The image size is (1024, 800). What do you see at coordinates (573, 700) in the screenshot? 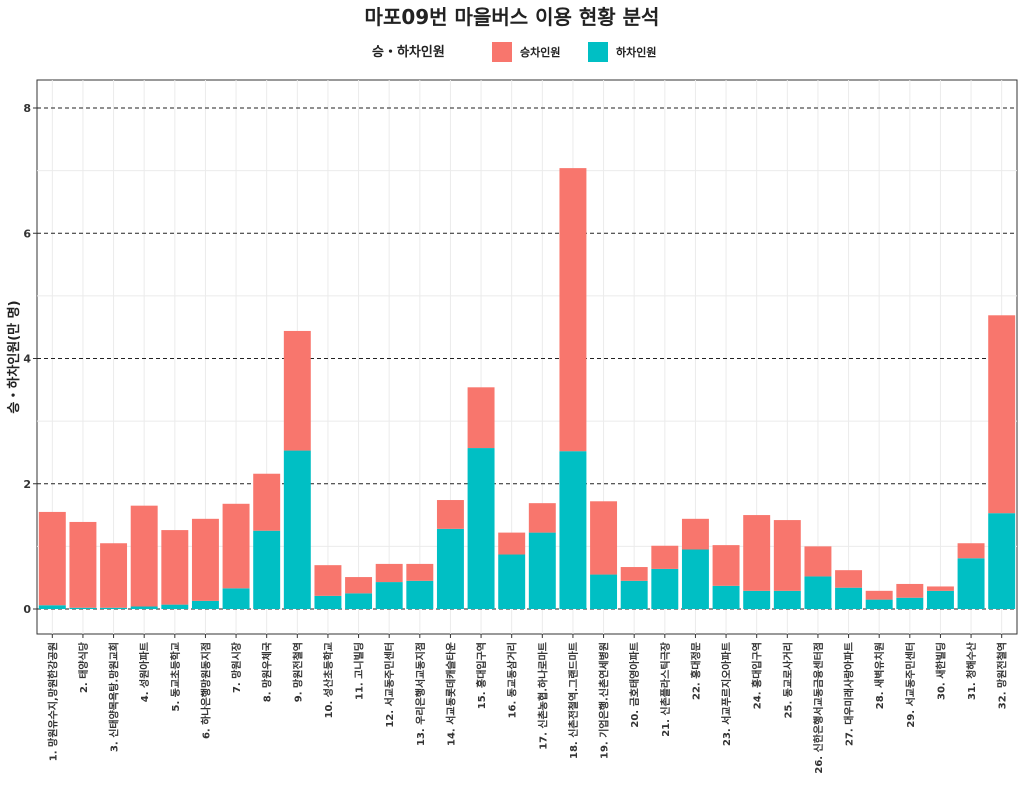
I see `x-tick-label: 18. 신촌전철역.그랜드마트` at bounding box center [573, 700].